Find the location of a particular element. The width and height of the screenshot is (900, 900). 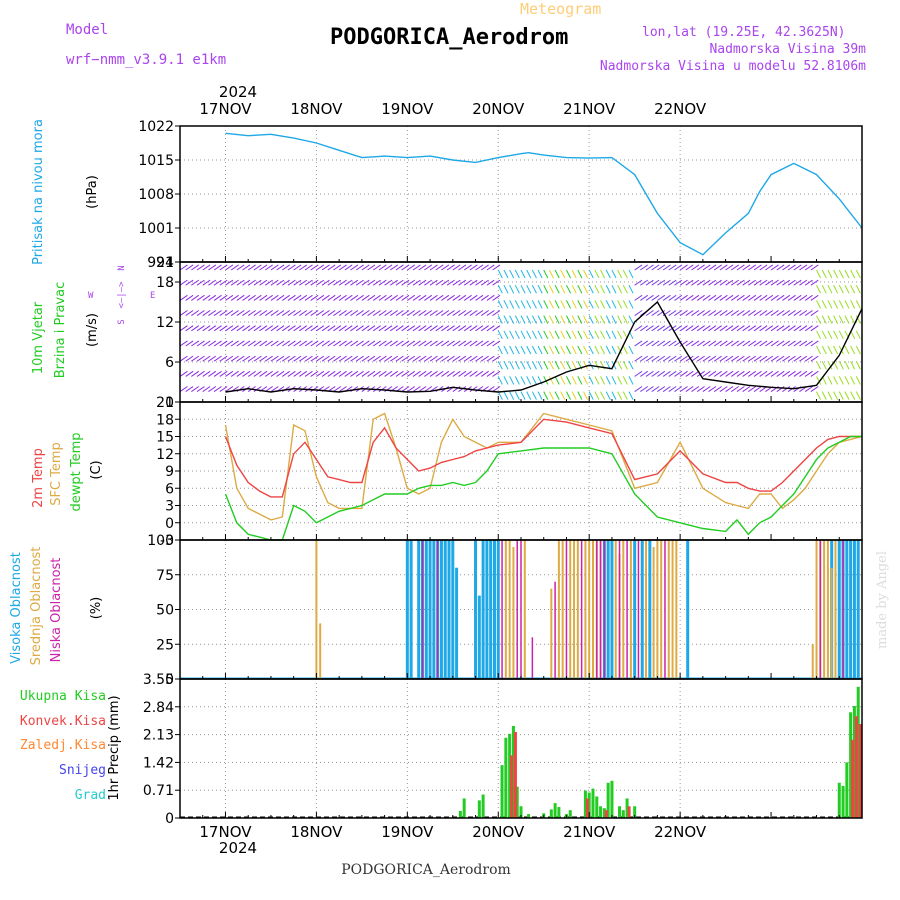

wind-ylabel: 10m Vjetar is located at coordinates (38, 337).